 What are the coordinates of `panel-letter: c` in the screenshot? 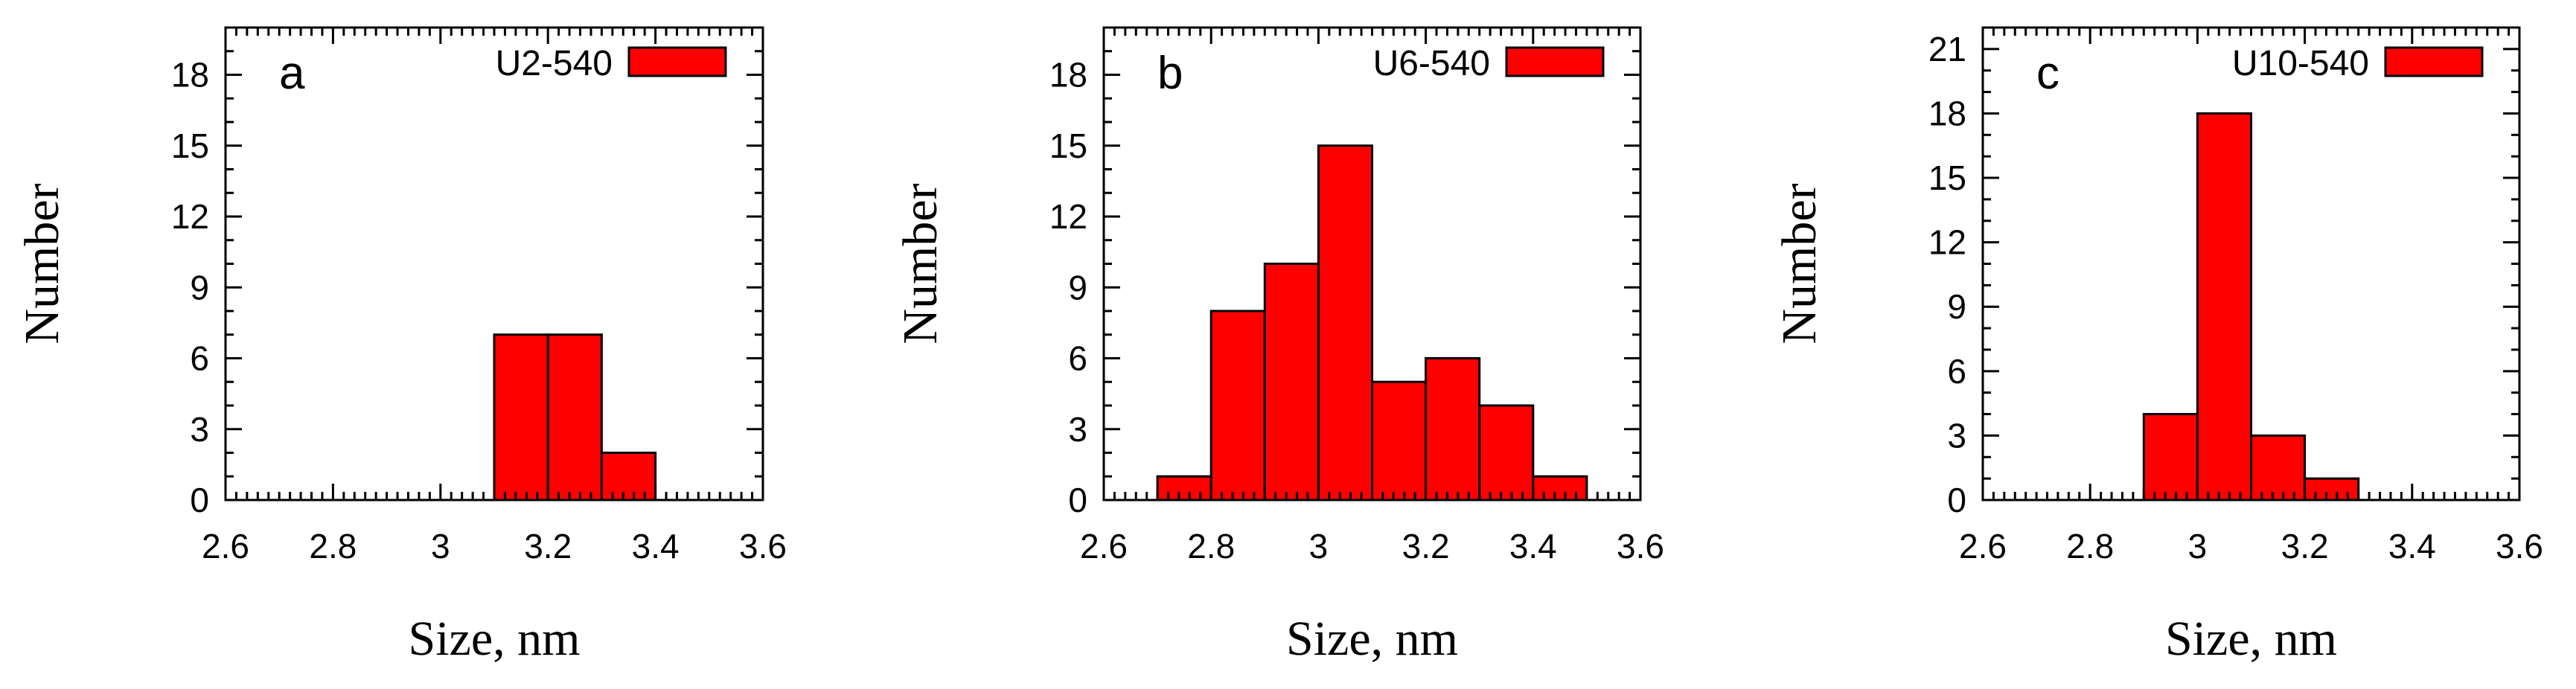 It's located at (2047, 73).